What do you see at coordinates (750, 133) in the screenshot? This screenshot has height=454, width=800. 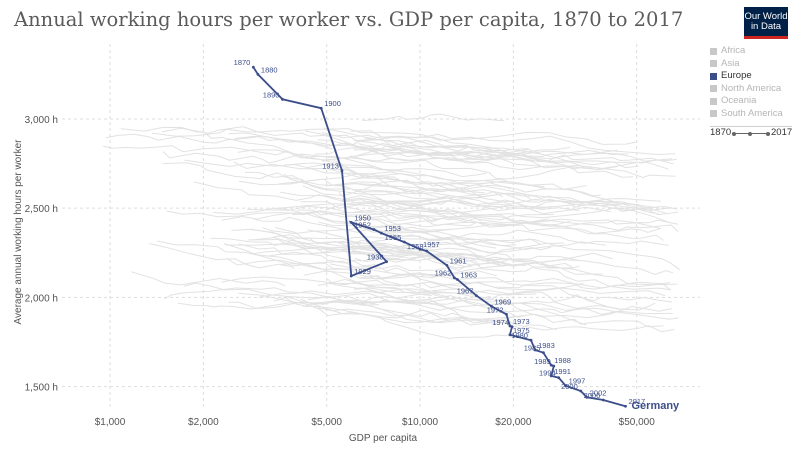 I see `timeline-mid-dot` at bounding box center [750, 133].